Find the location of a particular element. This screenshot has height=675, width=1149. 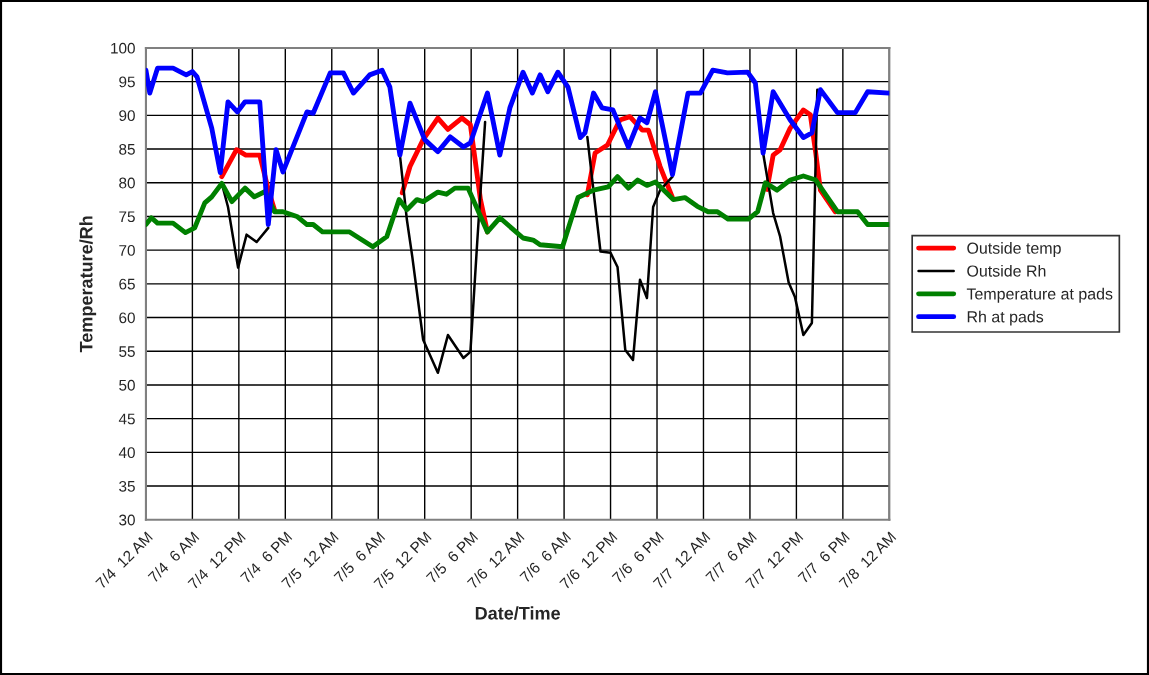

legend-label: Outside temp is located at coordinates (1014, 249).